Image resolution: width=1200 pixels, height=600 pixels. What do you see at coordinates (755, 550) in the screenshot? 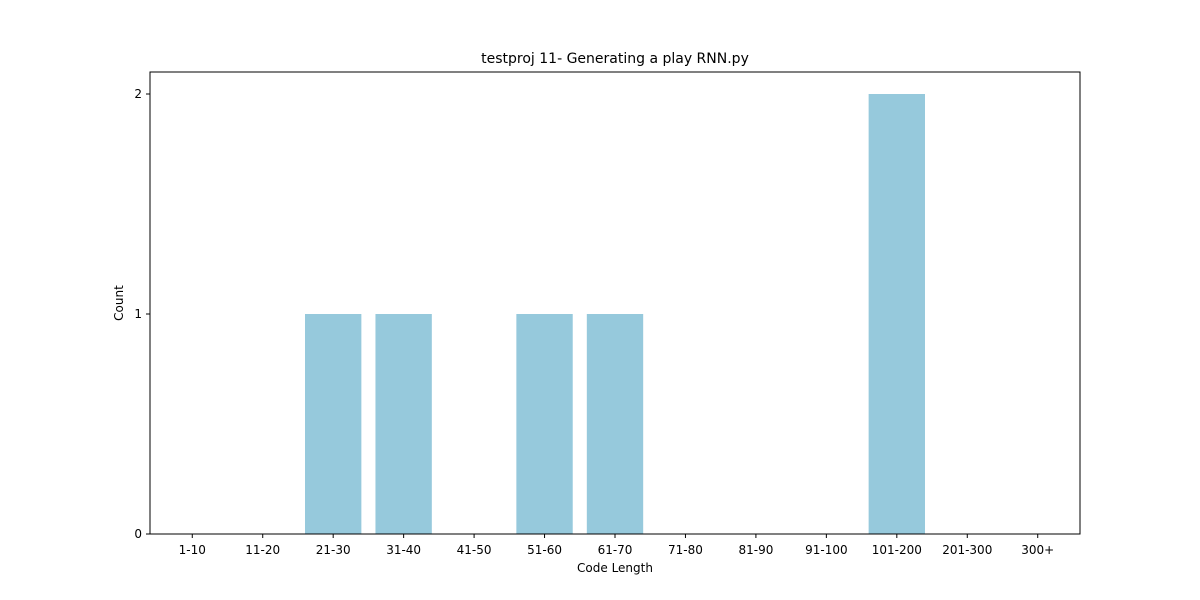
I see `x-tick-label: 81-90` at bounding box center [755, 550].